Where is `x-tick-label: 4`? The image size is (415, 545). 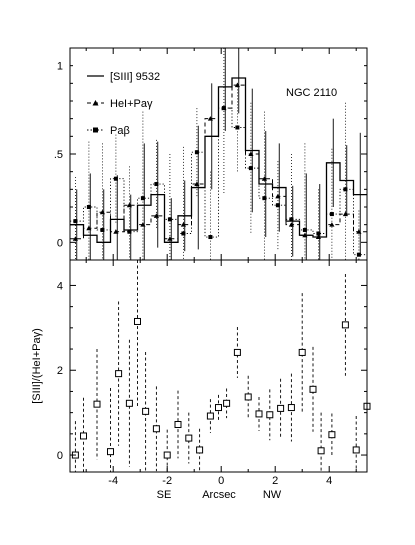
x-tick-label: 4 is located at coordinates (329, 481).